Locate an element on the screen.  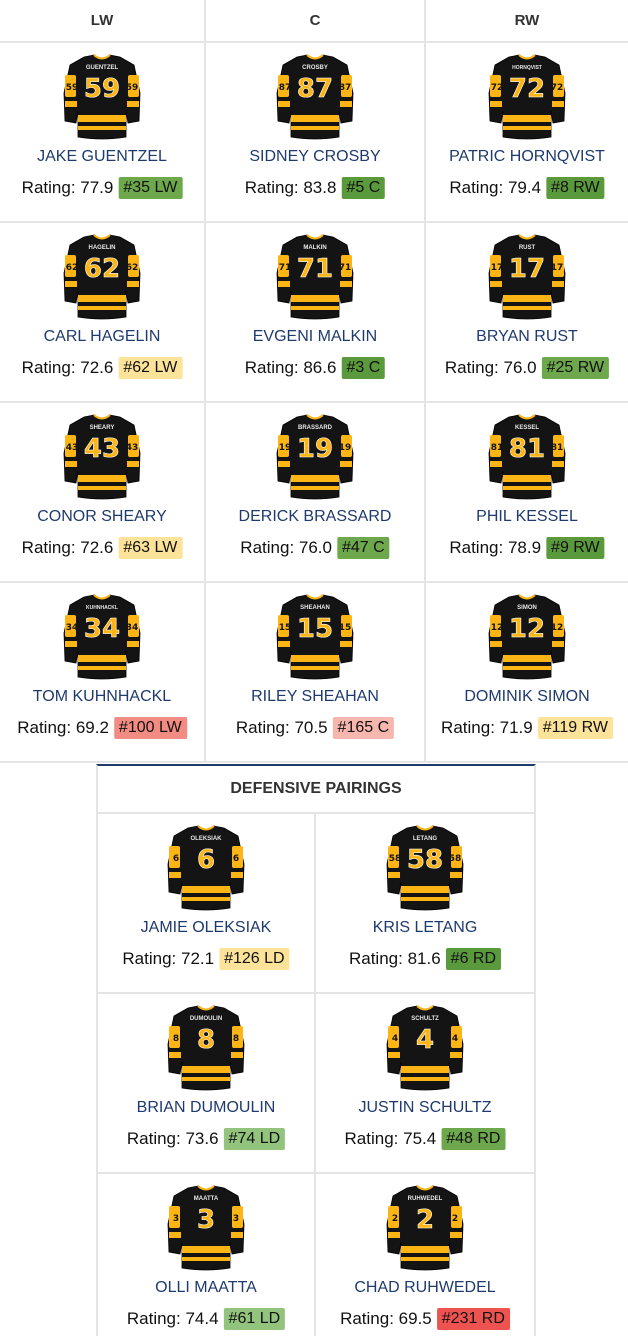
rank-badge: #126 LD is located at coordinates (254, 959).